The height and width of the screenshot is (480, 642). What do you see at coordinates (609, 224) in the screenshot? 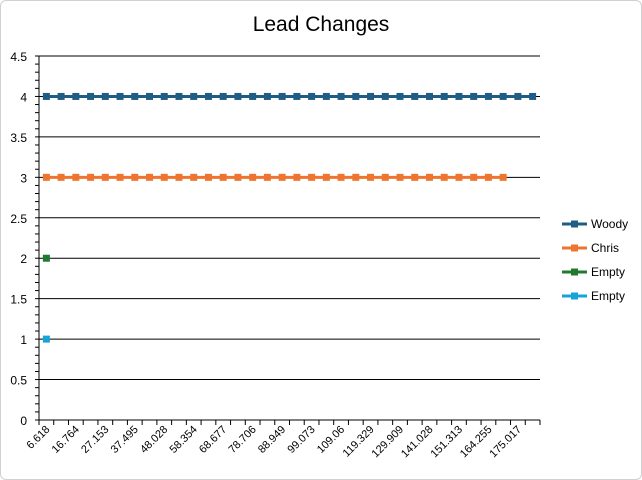
I see `legend-label: Woody` at bounding box center [609, 224].